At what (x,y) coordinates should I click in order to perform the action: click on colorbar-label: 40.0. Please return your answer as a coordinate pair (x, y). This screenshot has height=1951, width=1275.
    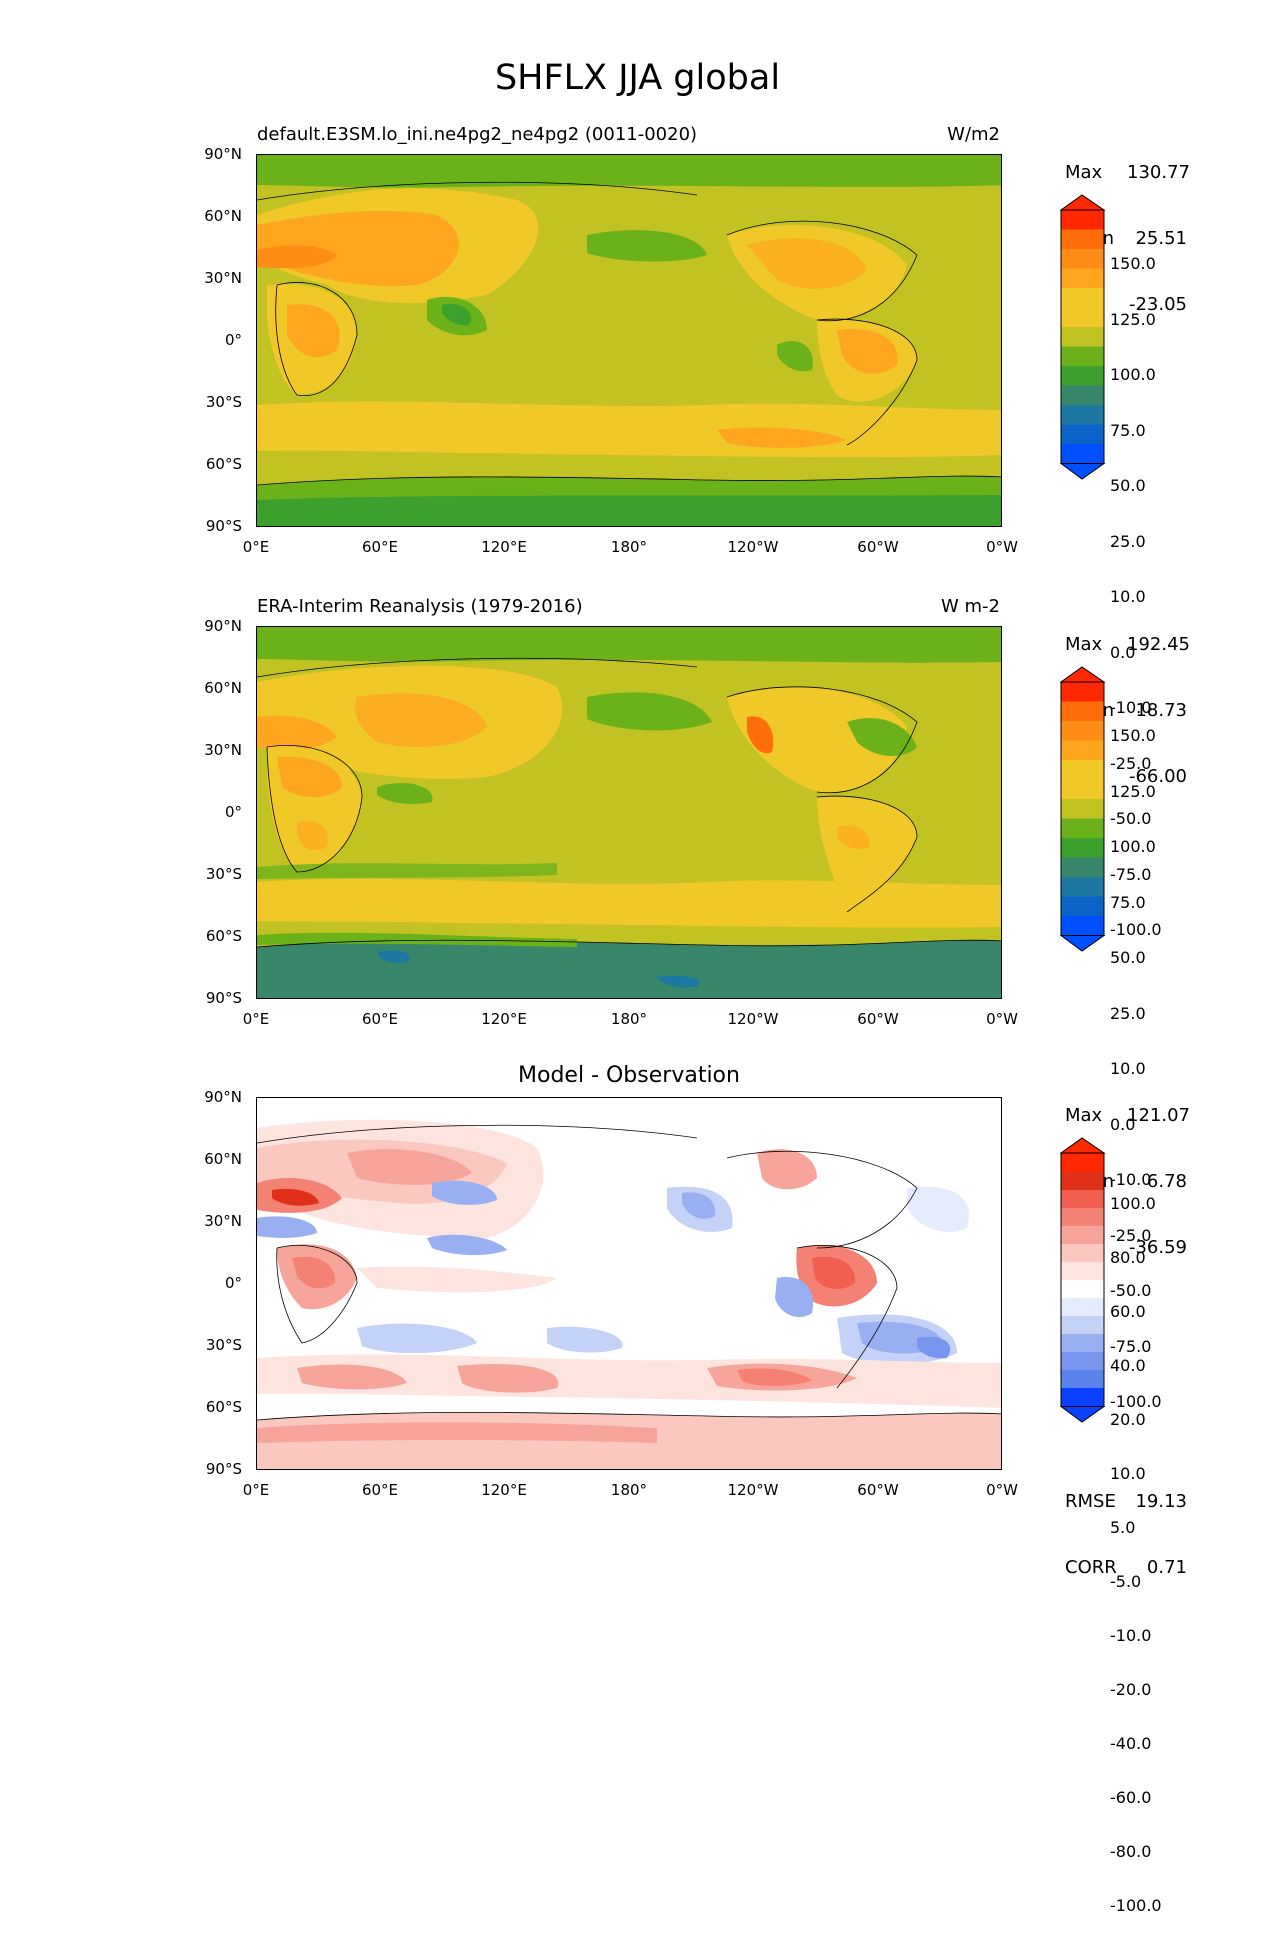
    Looking at the image, I should click on (1128, 1365).